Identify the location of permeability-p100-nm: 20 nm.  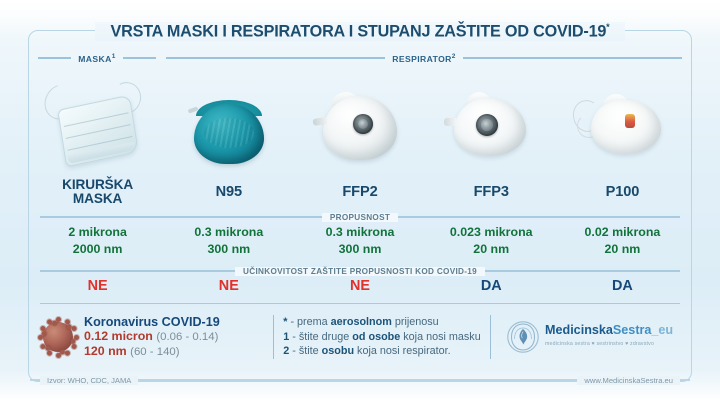
(622, 249).